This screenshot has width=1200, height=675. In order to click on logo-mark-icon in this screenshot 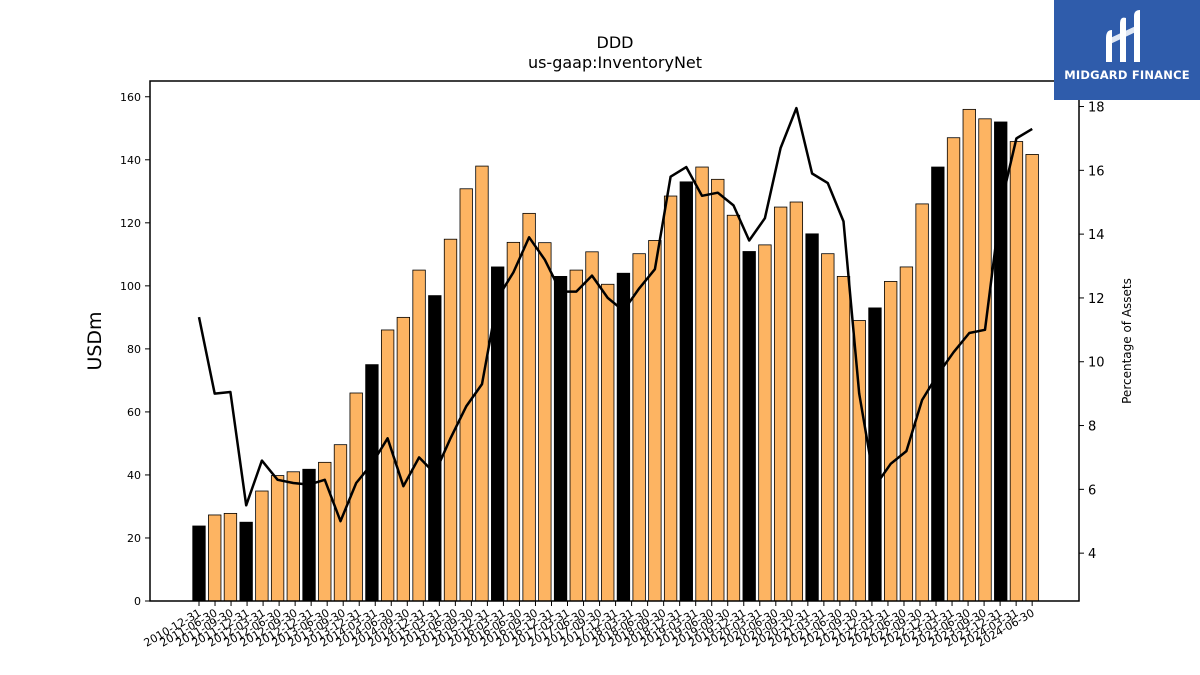, I will do `click(1123, 36)`.